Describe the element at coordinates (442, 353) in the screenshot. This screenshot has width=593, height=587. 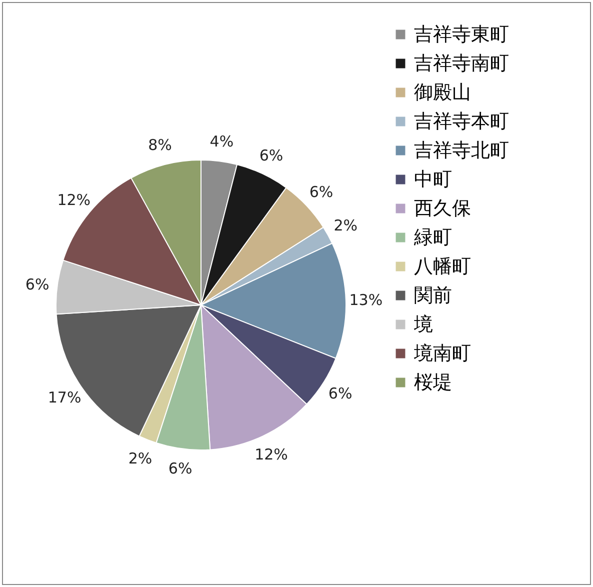
I see `legend-label: 境南町` at that location.